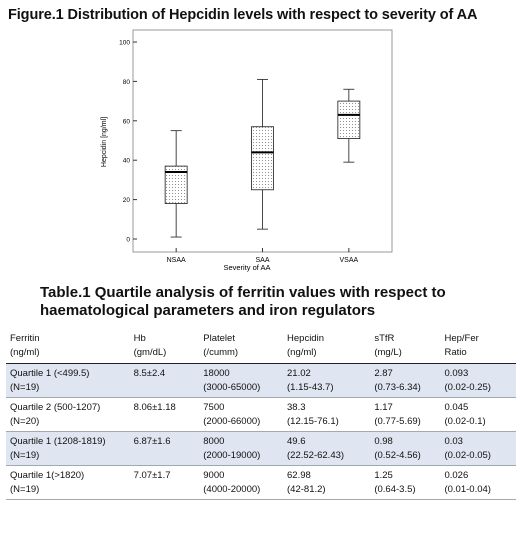  I want to click on cell-line: Quartile 2 (500-1207), so click(55, 407).